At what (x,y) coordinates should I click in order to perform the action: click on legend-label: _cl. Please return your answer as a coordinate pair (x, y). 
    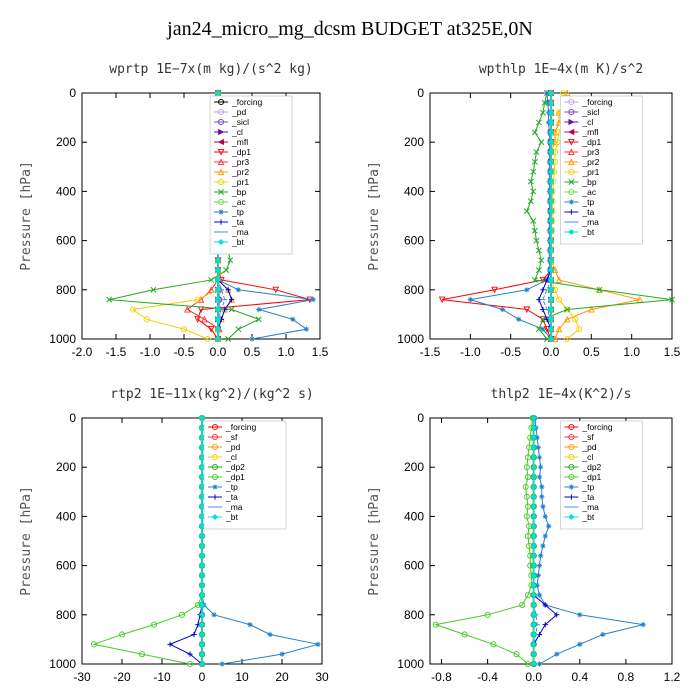
    Looking at the image, I should click on (231, 457).